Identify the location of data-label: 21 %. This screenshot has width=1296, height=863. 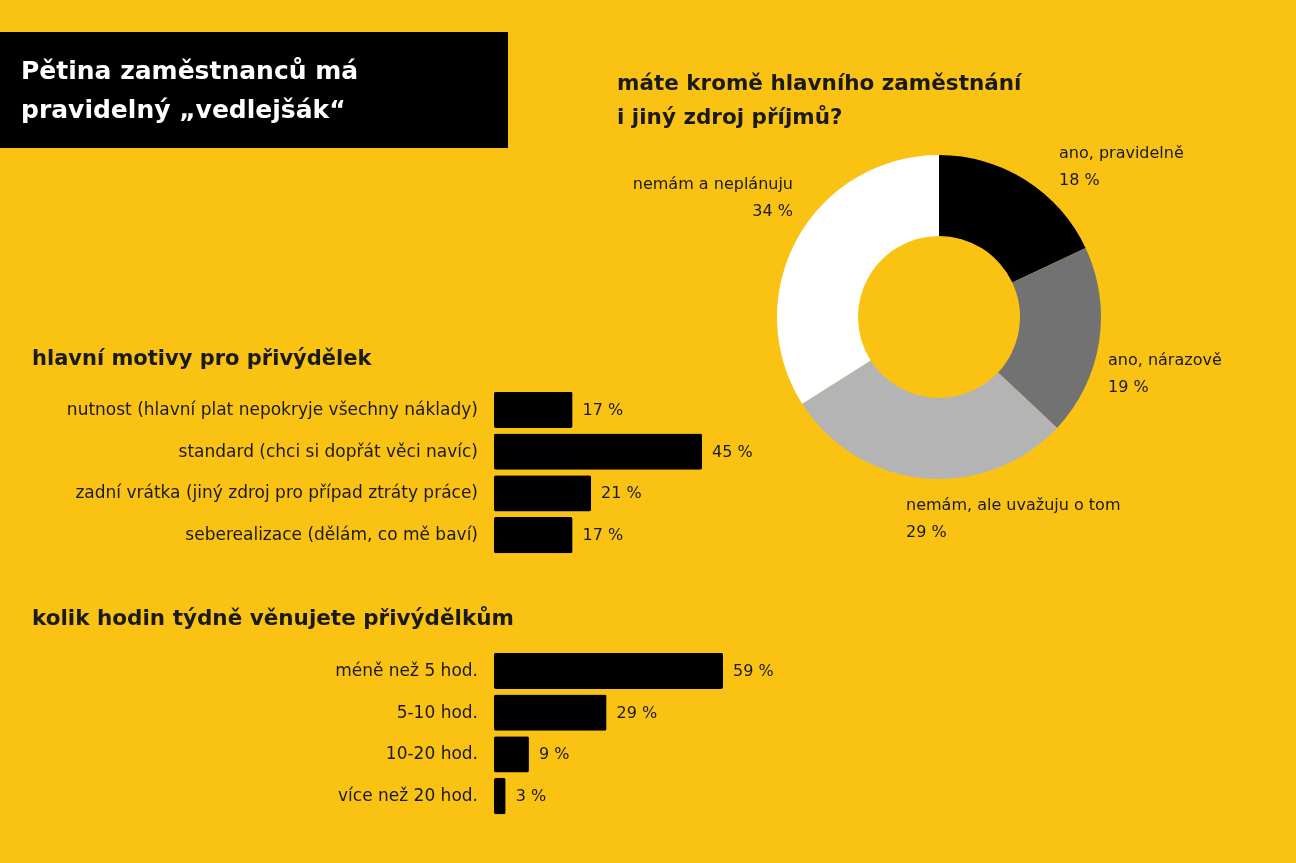
(621, 493).